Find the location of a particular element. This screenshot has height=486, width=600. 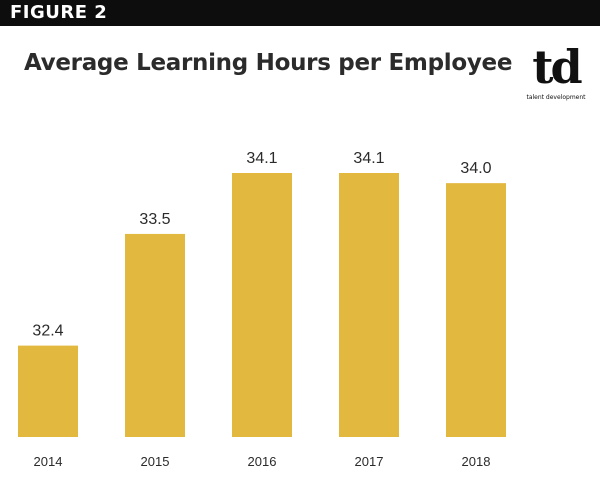

x-tick-label-2018: 2018 is located at coordinates (476, 461).